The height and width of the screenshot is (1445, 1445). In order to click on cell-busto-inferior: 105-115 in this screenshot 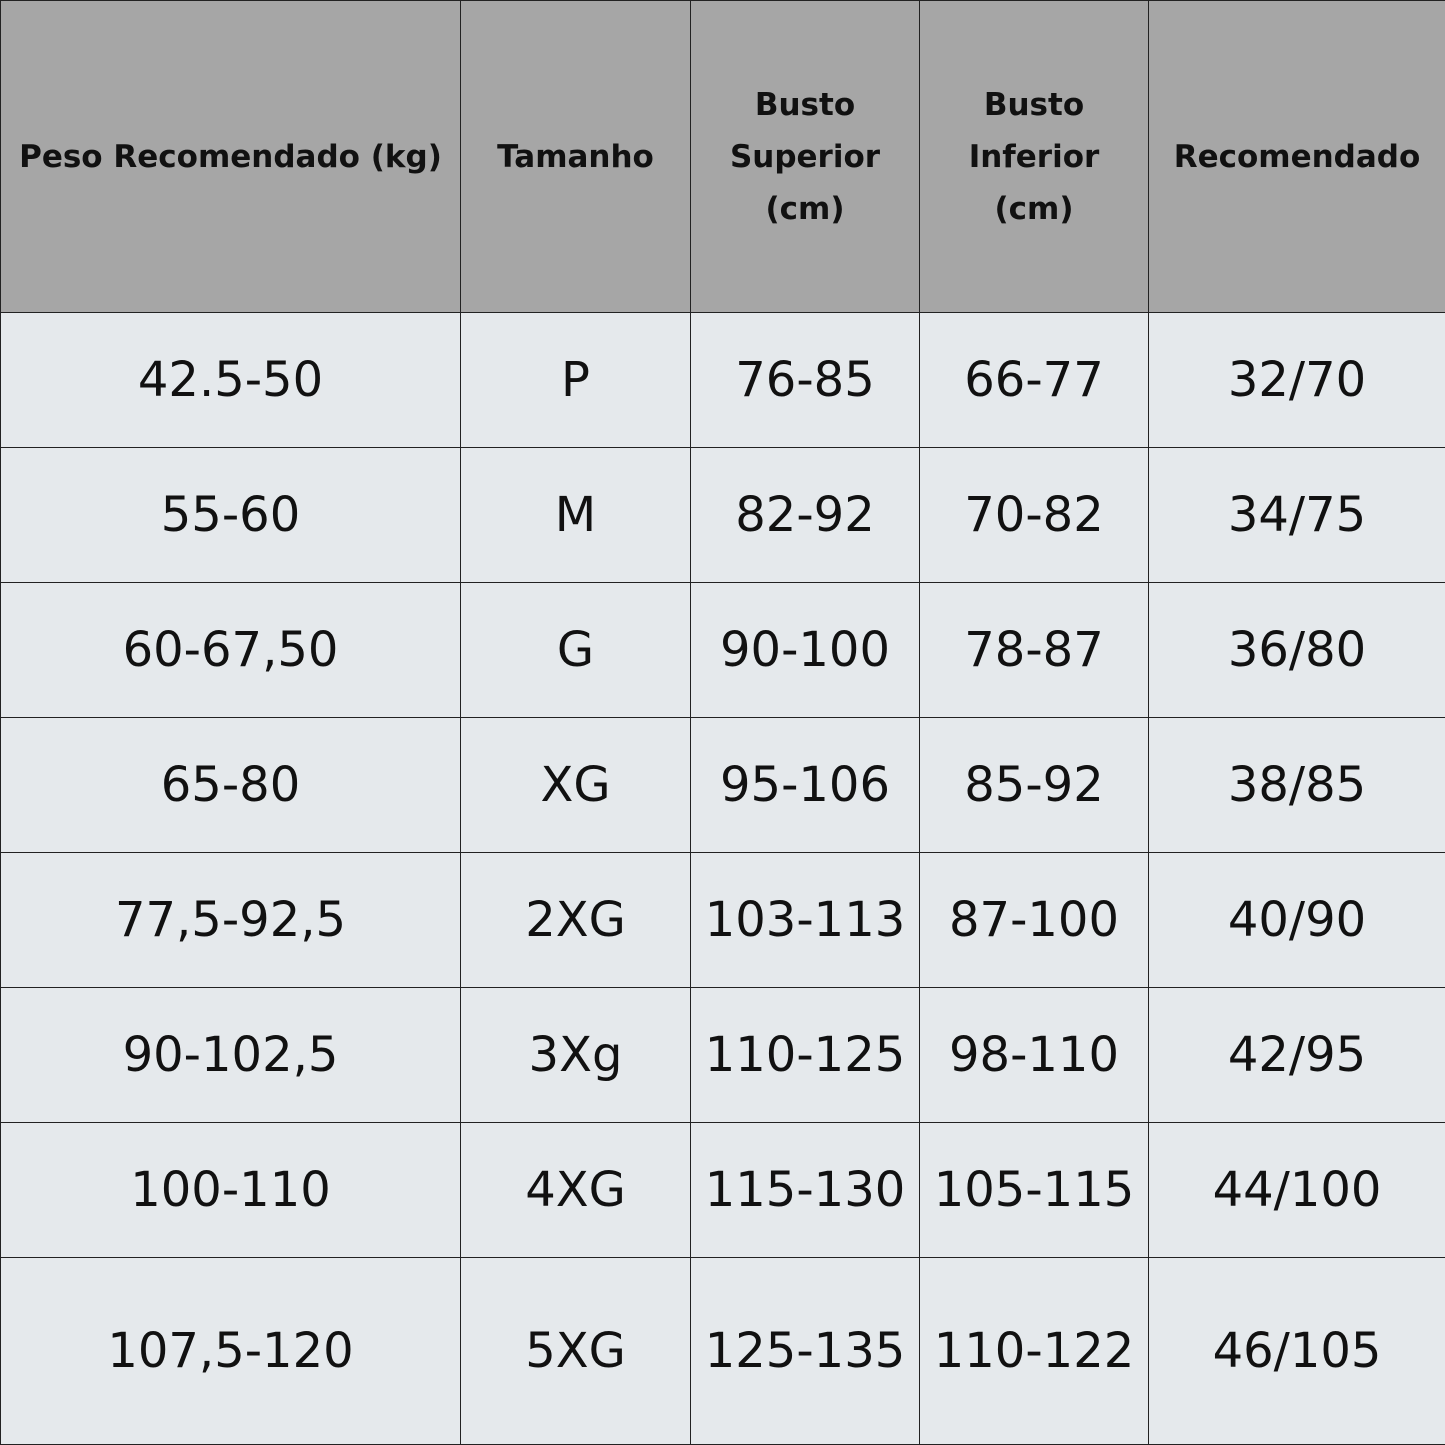, I will do `click(1034, 1189)`.